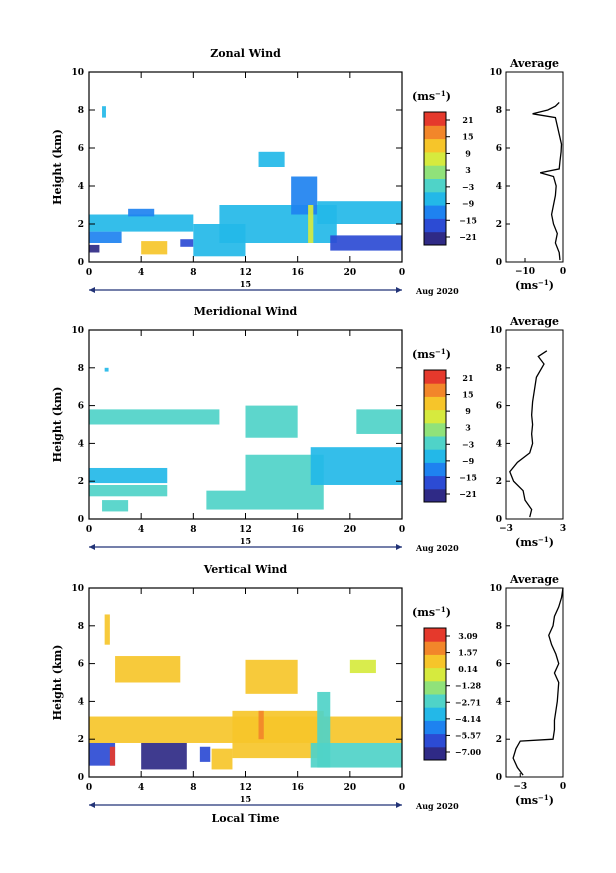 The width and height of the screenshot is (616, 873). Describe the element at coordinates (246, 818) in the screenshot. I see `x-axis-label: Local Time` at that location.